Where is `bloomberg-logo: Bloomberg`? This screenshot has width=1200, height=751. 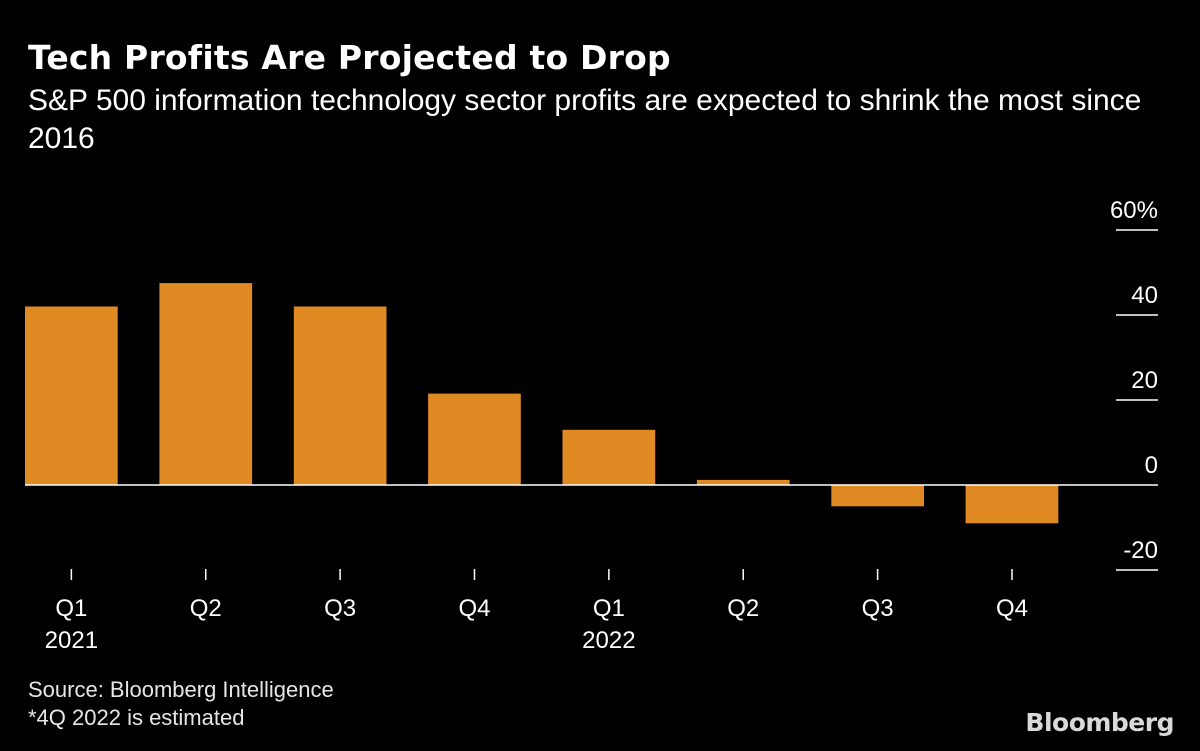 bloomberg-logo: Bloomberg is located at coordinates (1099, 722).